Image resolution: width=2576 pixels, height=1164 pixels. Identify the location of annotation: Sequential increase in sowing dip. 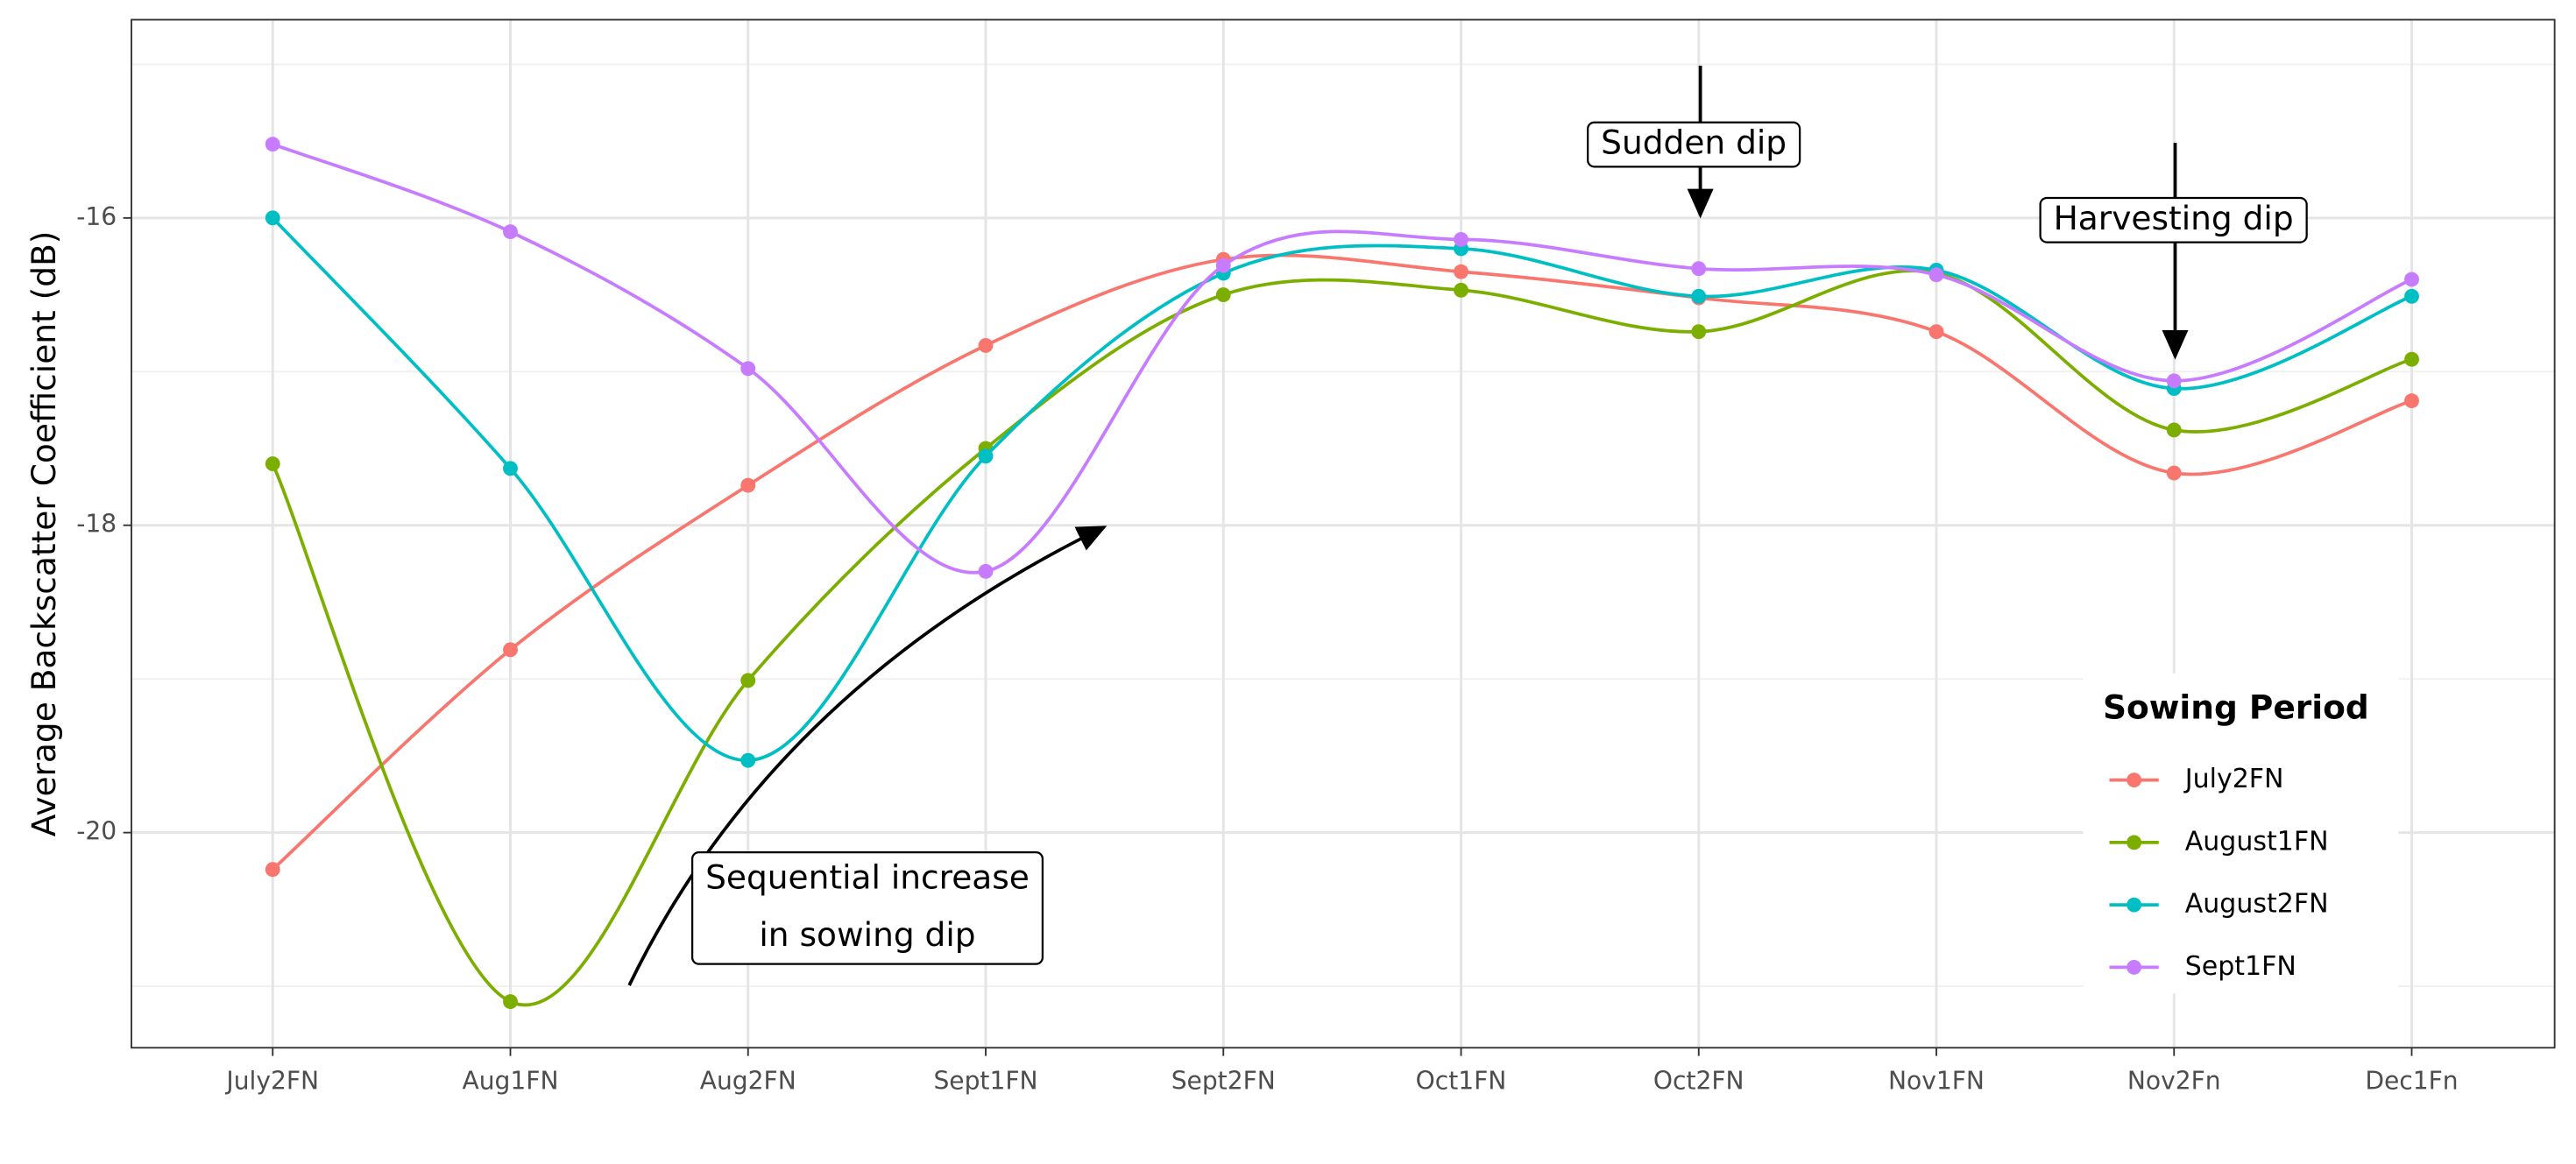
(867, 908).